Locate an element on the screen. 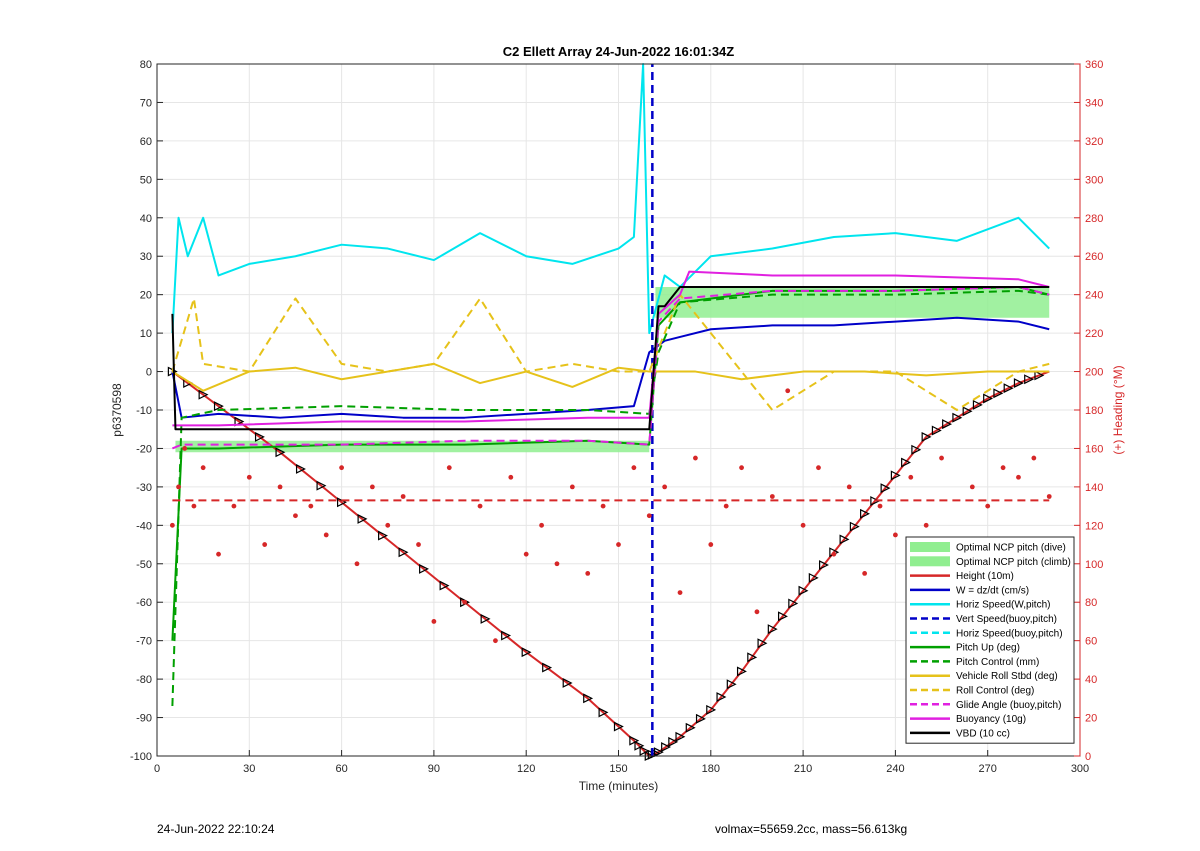  legend-entry: W = dz/dt (cm/s) is located at coordinates (992, 590).